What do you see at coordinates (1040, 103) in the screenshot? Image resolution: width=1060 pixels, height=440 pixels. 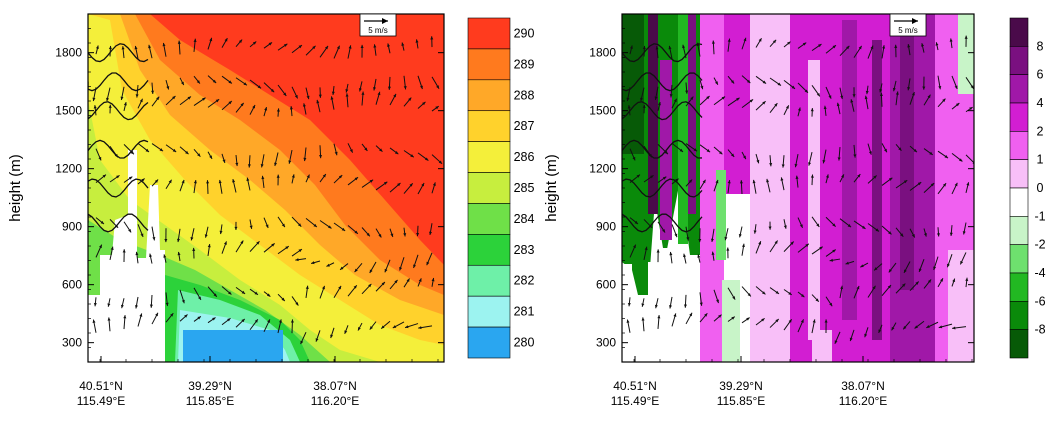 I see `colorbar-label: 4` at bounding box center [1040, 103].